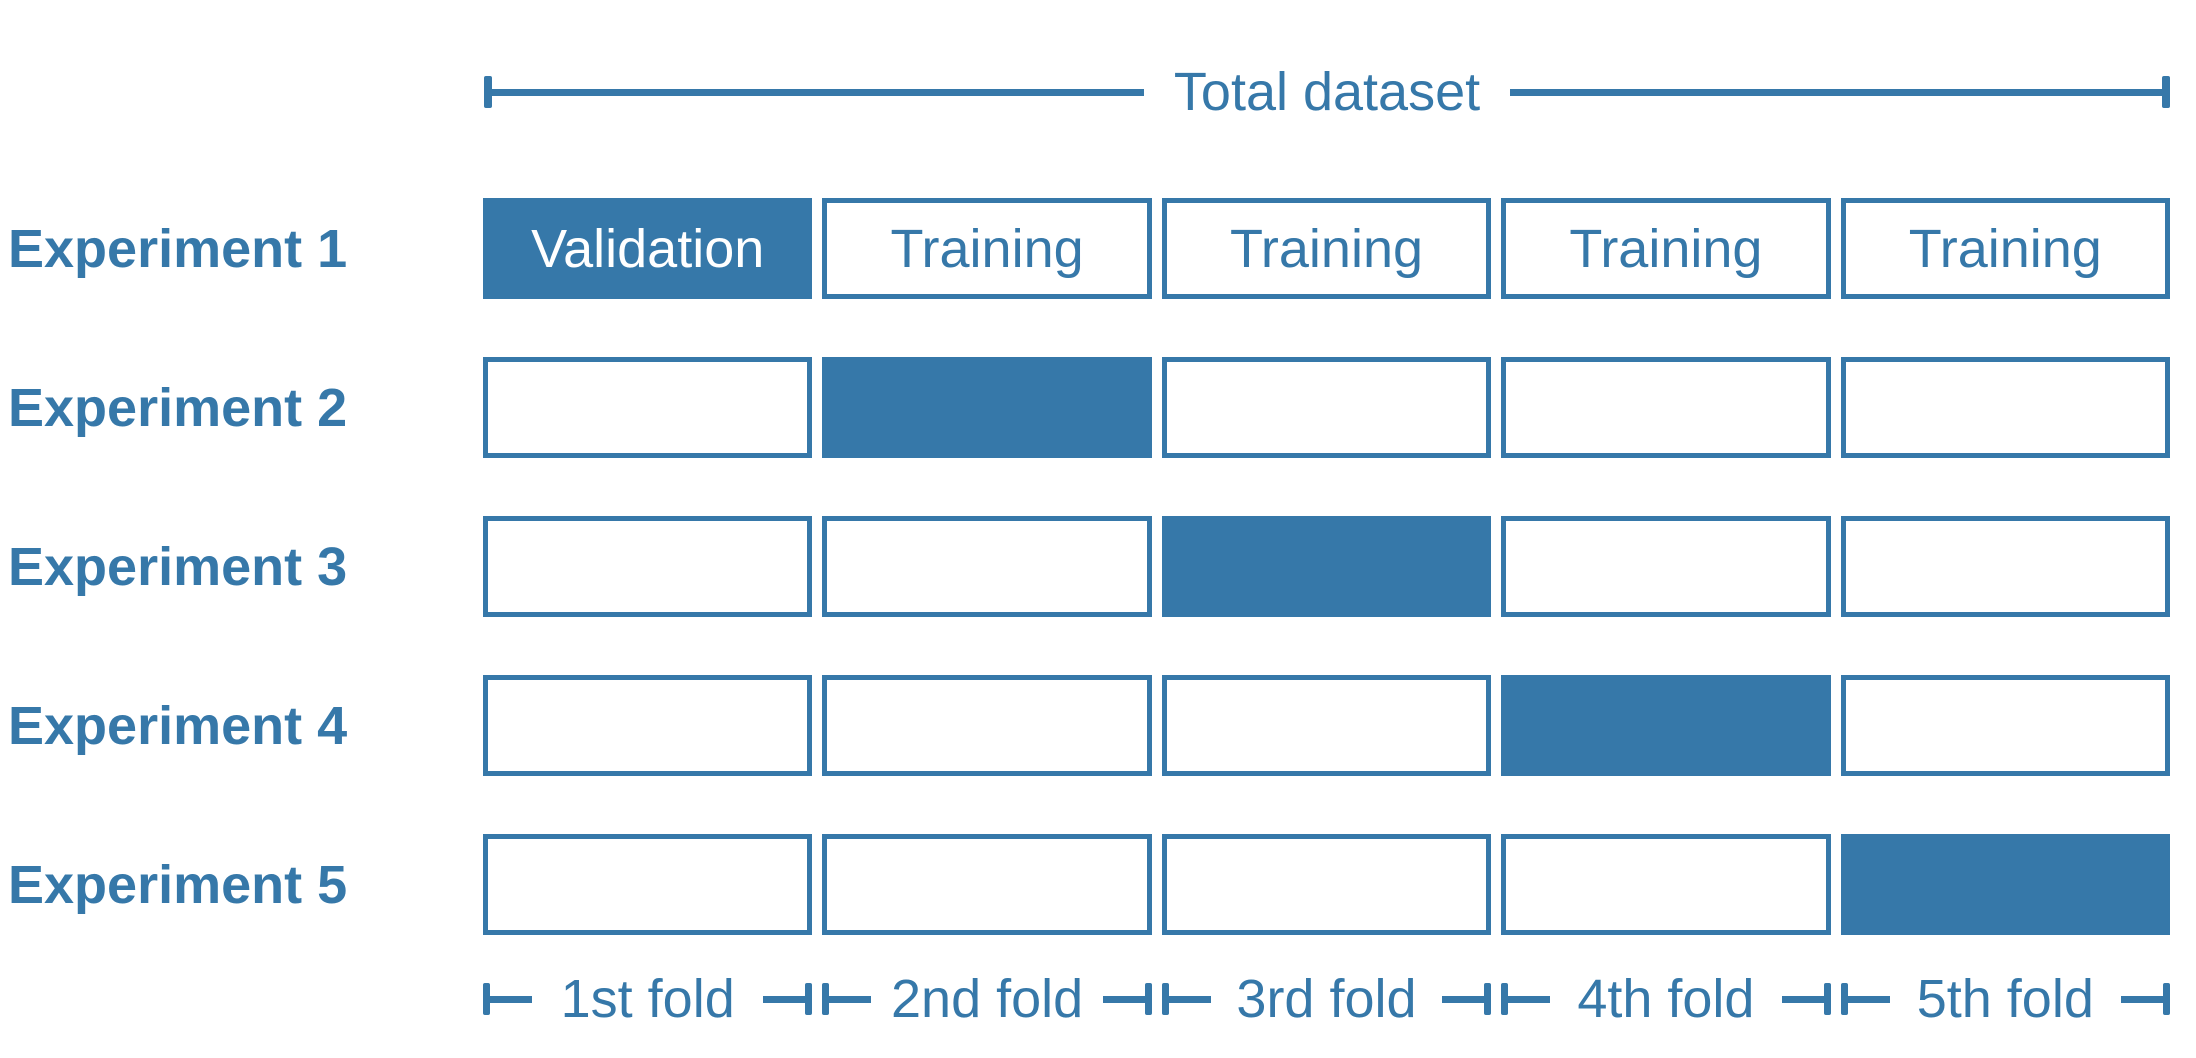  I want to click on fold-axis-item-1: 1st fold, so click(648, 999).